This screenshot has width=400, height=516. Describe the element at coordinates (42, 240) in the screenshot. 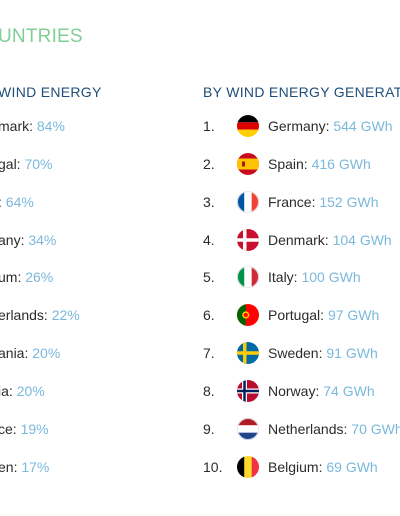

I see `share-value: 34%` at that location.